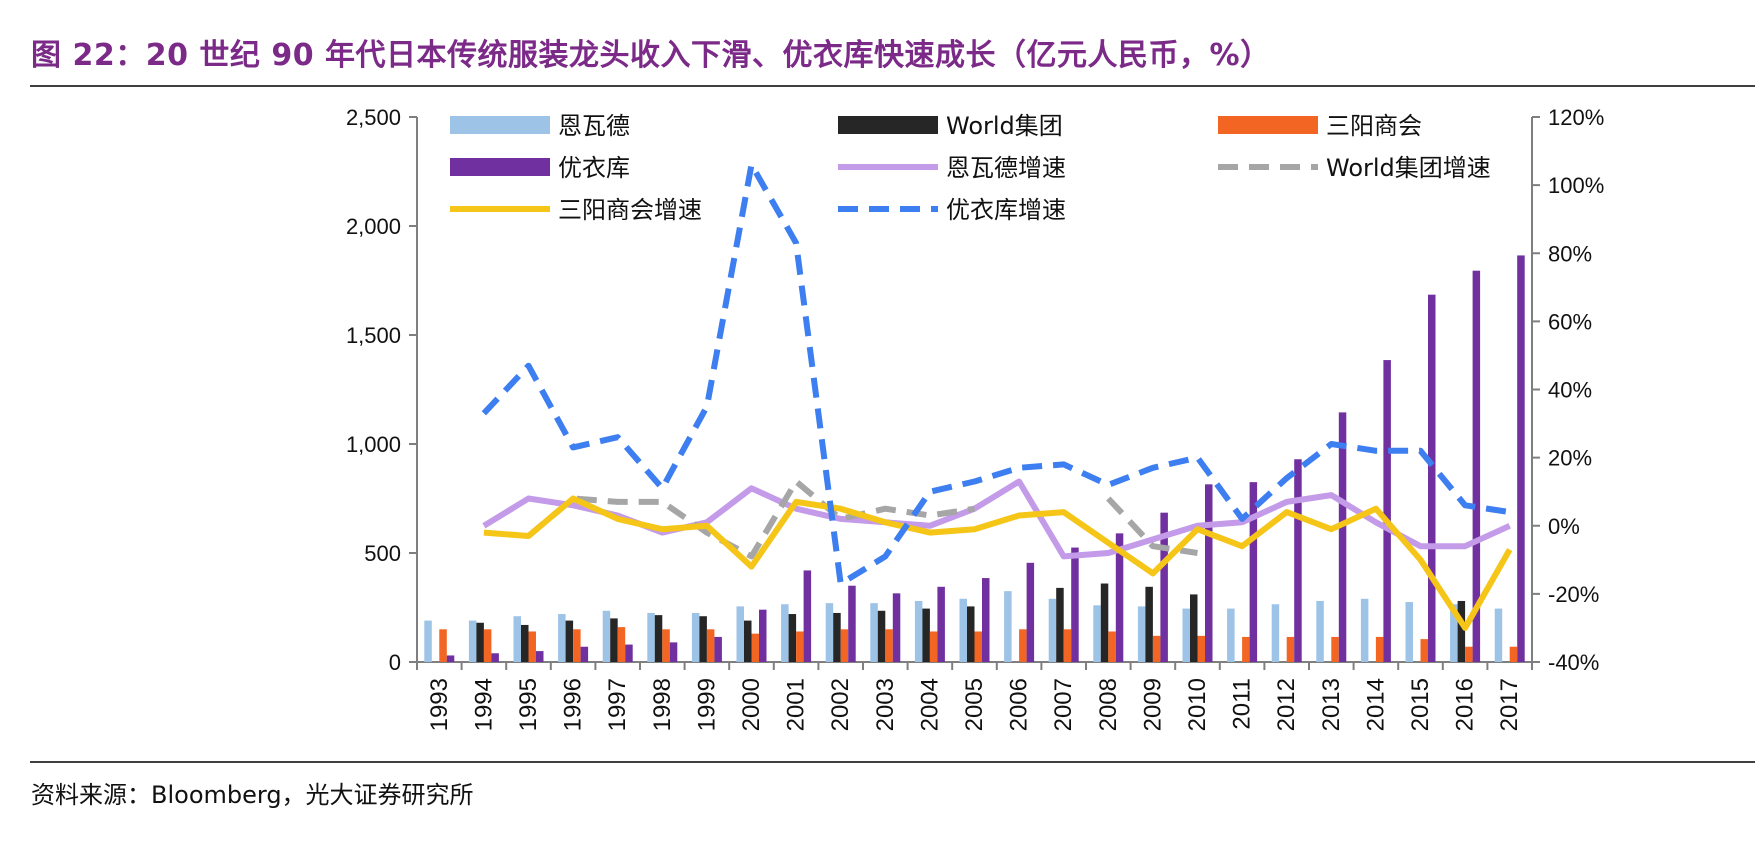 This screenshot has width=1760, height=850. What do you see at coordinates (630, 210) in the screenshot?
I see `legend-label: 三阳商会增速` at bounding box center [630, 210].